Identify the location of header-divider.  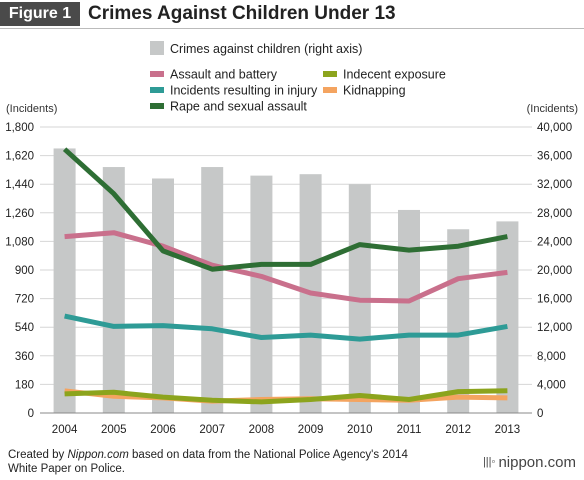
(292, 28).